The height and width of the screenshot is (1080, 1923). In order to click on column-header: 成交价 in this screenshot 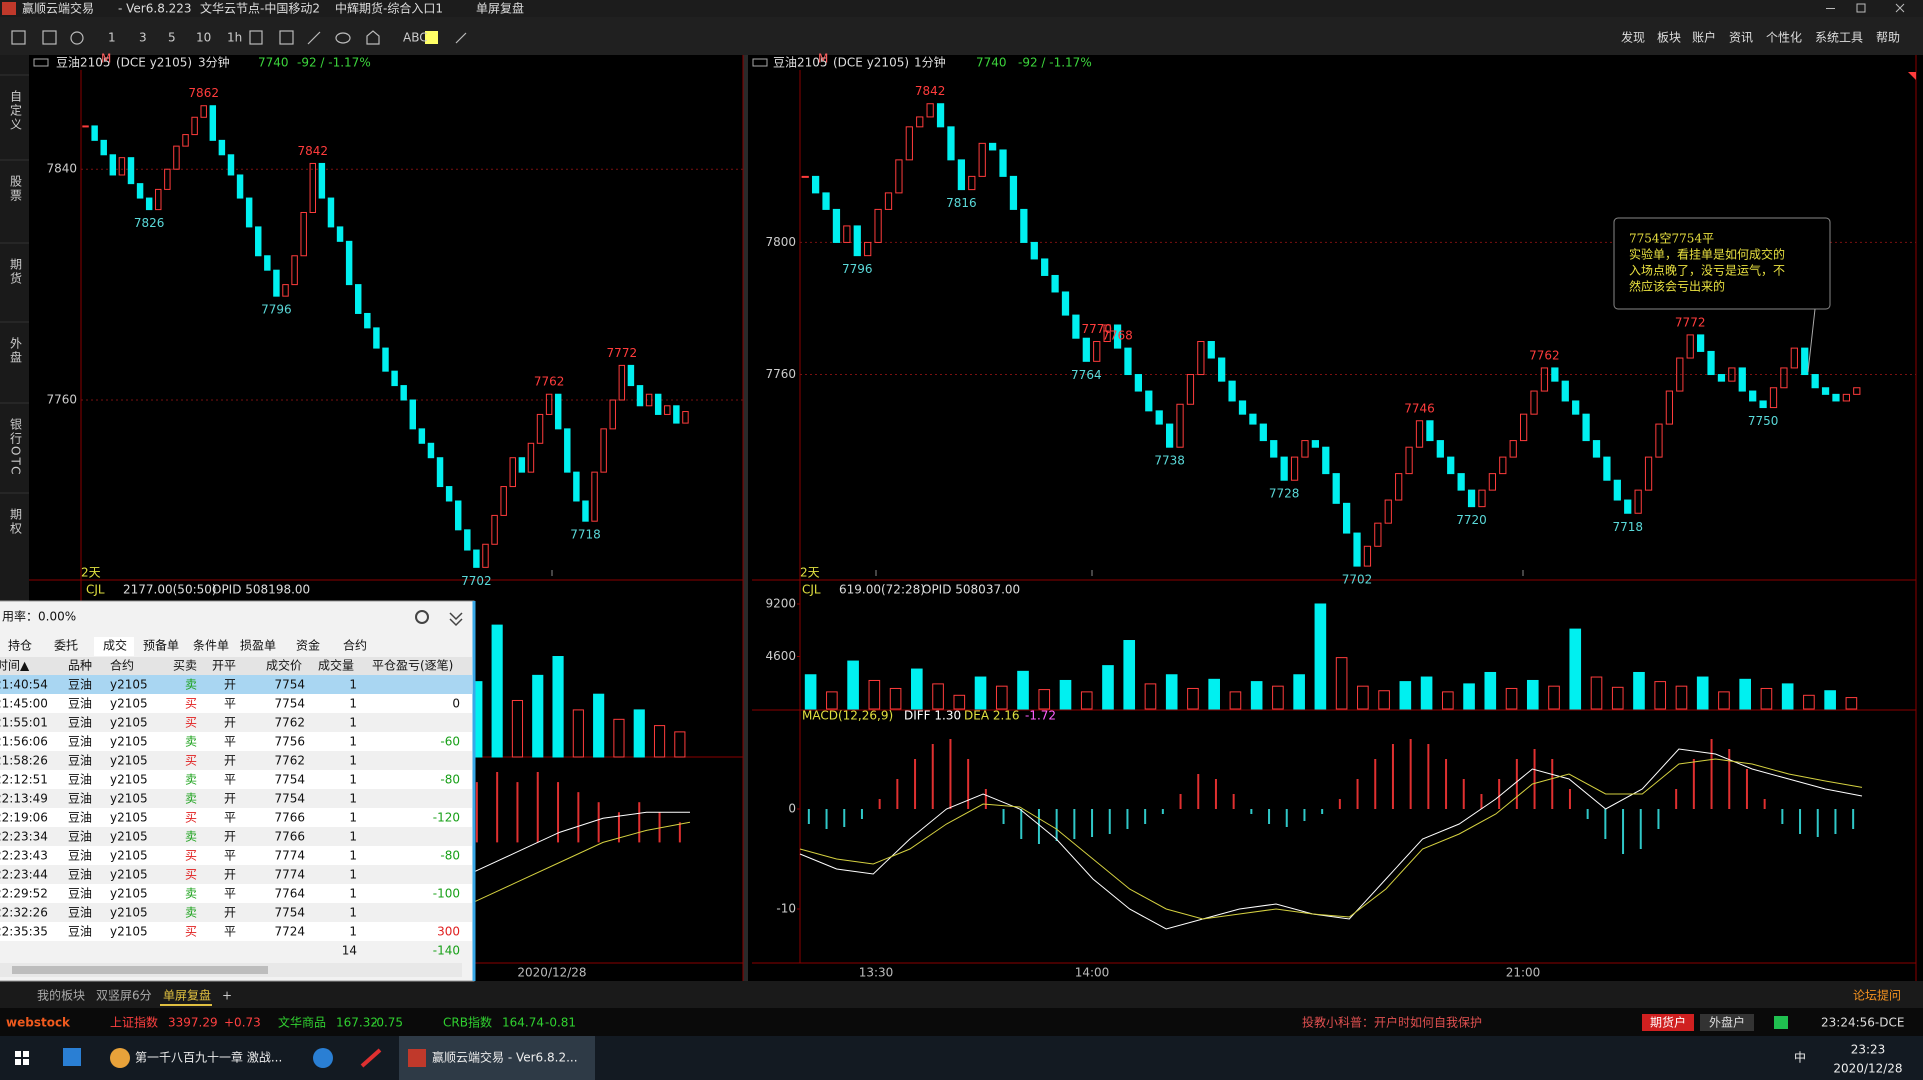, I will do `click(284, 665)`.